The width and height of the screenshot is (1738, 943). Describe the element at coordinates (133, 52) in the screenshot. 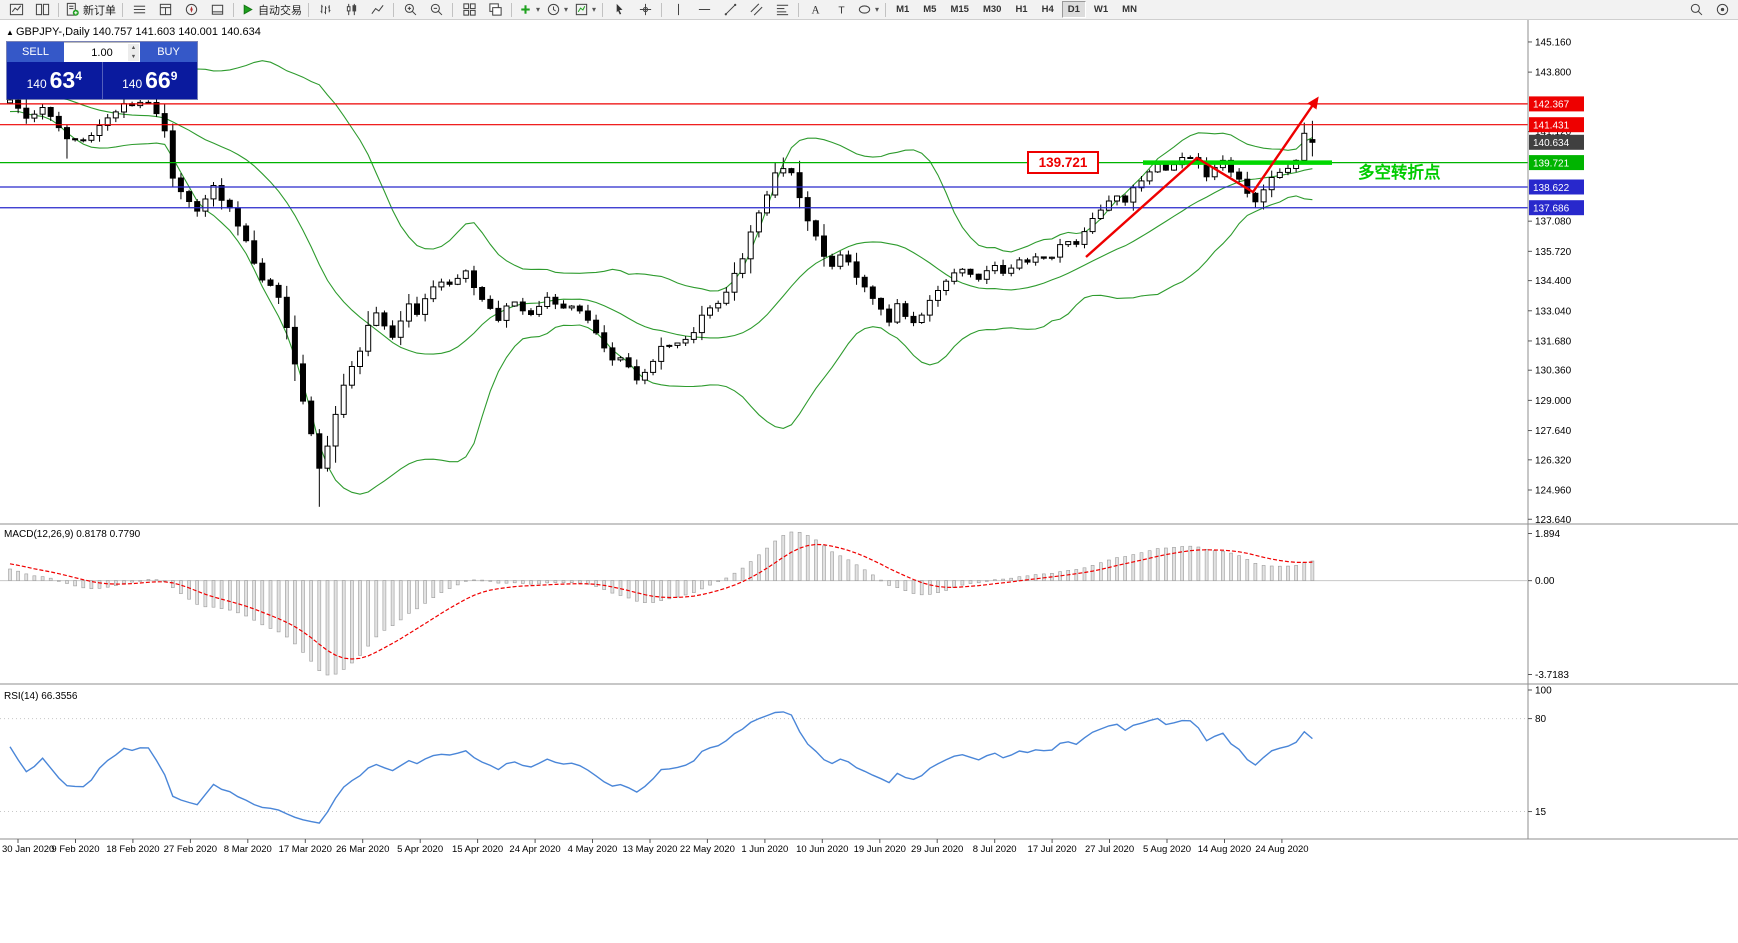

I see `volume-spinner: ▲ ▼` at that location.